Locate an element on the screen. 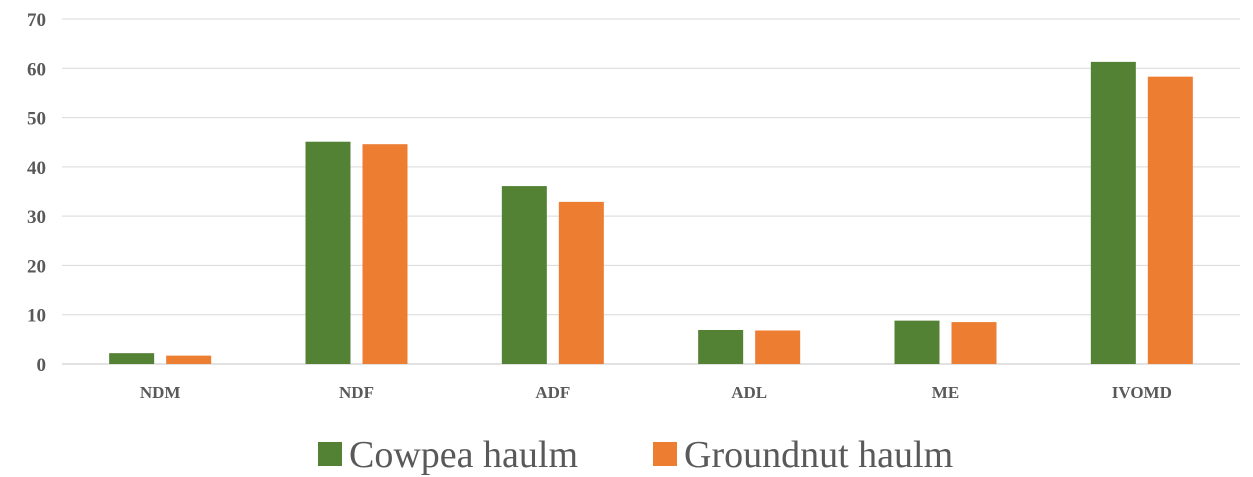  bar-adl-groundnut-haulm is located at coordinates (778, 347).